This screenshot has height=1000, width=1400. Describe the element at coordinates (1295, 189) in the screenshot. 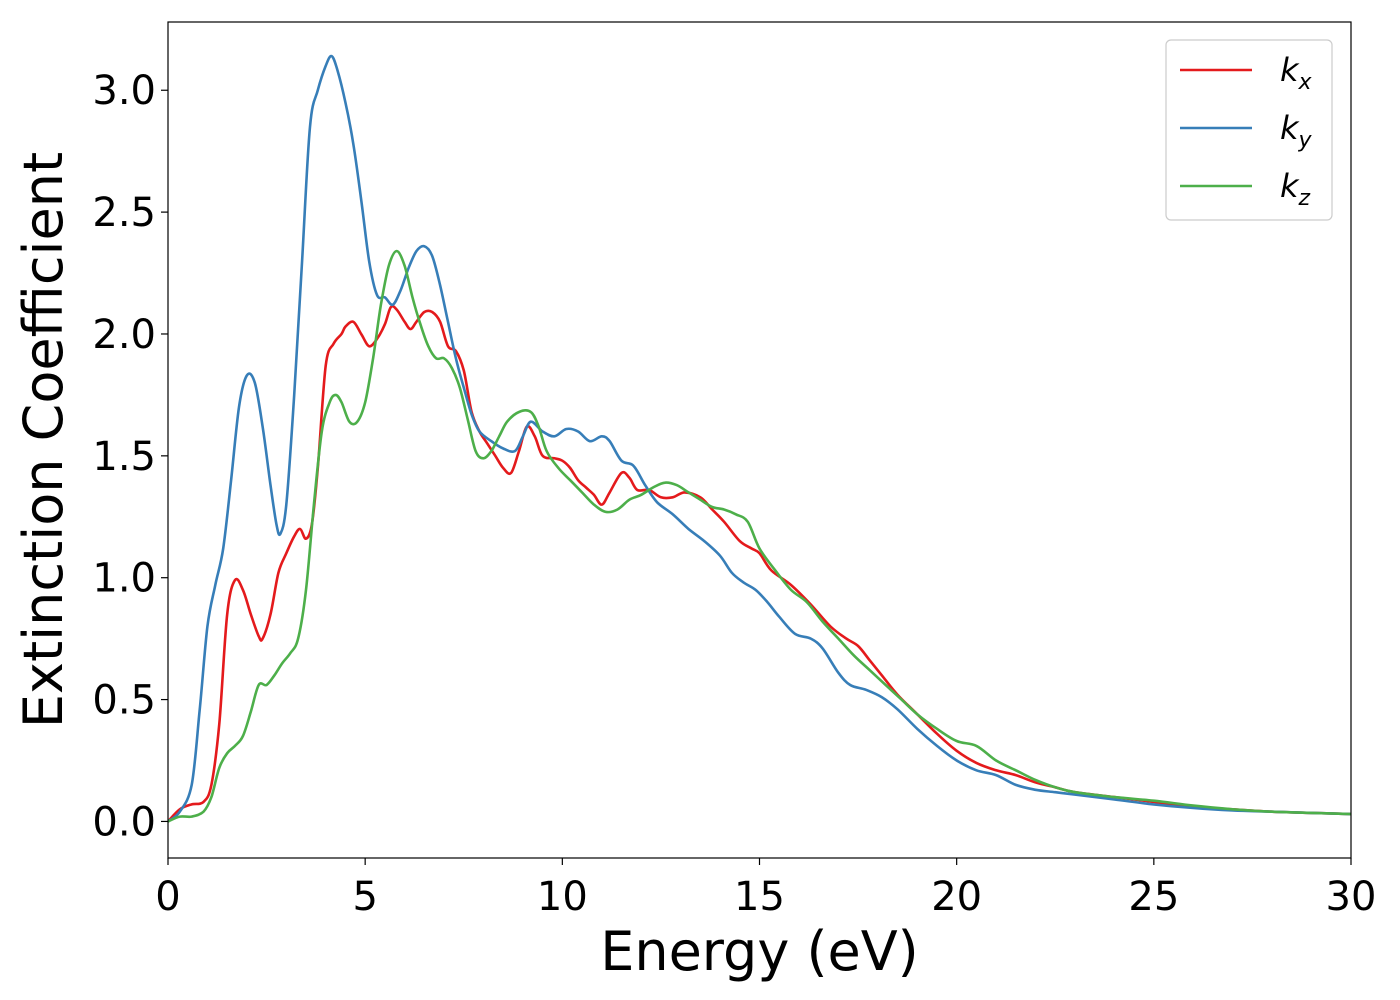

I see `legend-label-z: kz` at that location.